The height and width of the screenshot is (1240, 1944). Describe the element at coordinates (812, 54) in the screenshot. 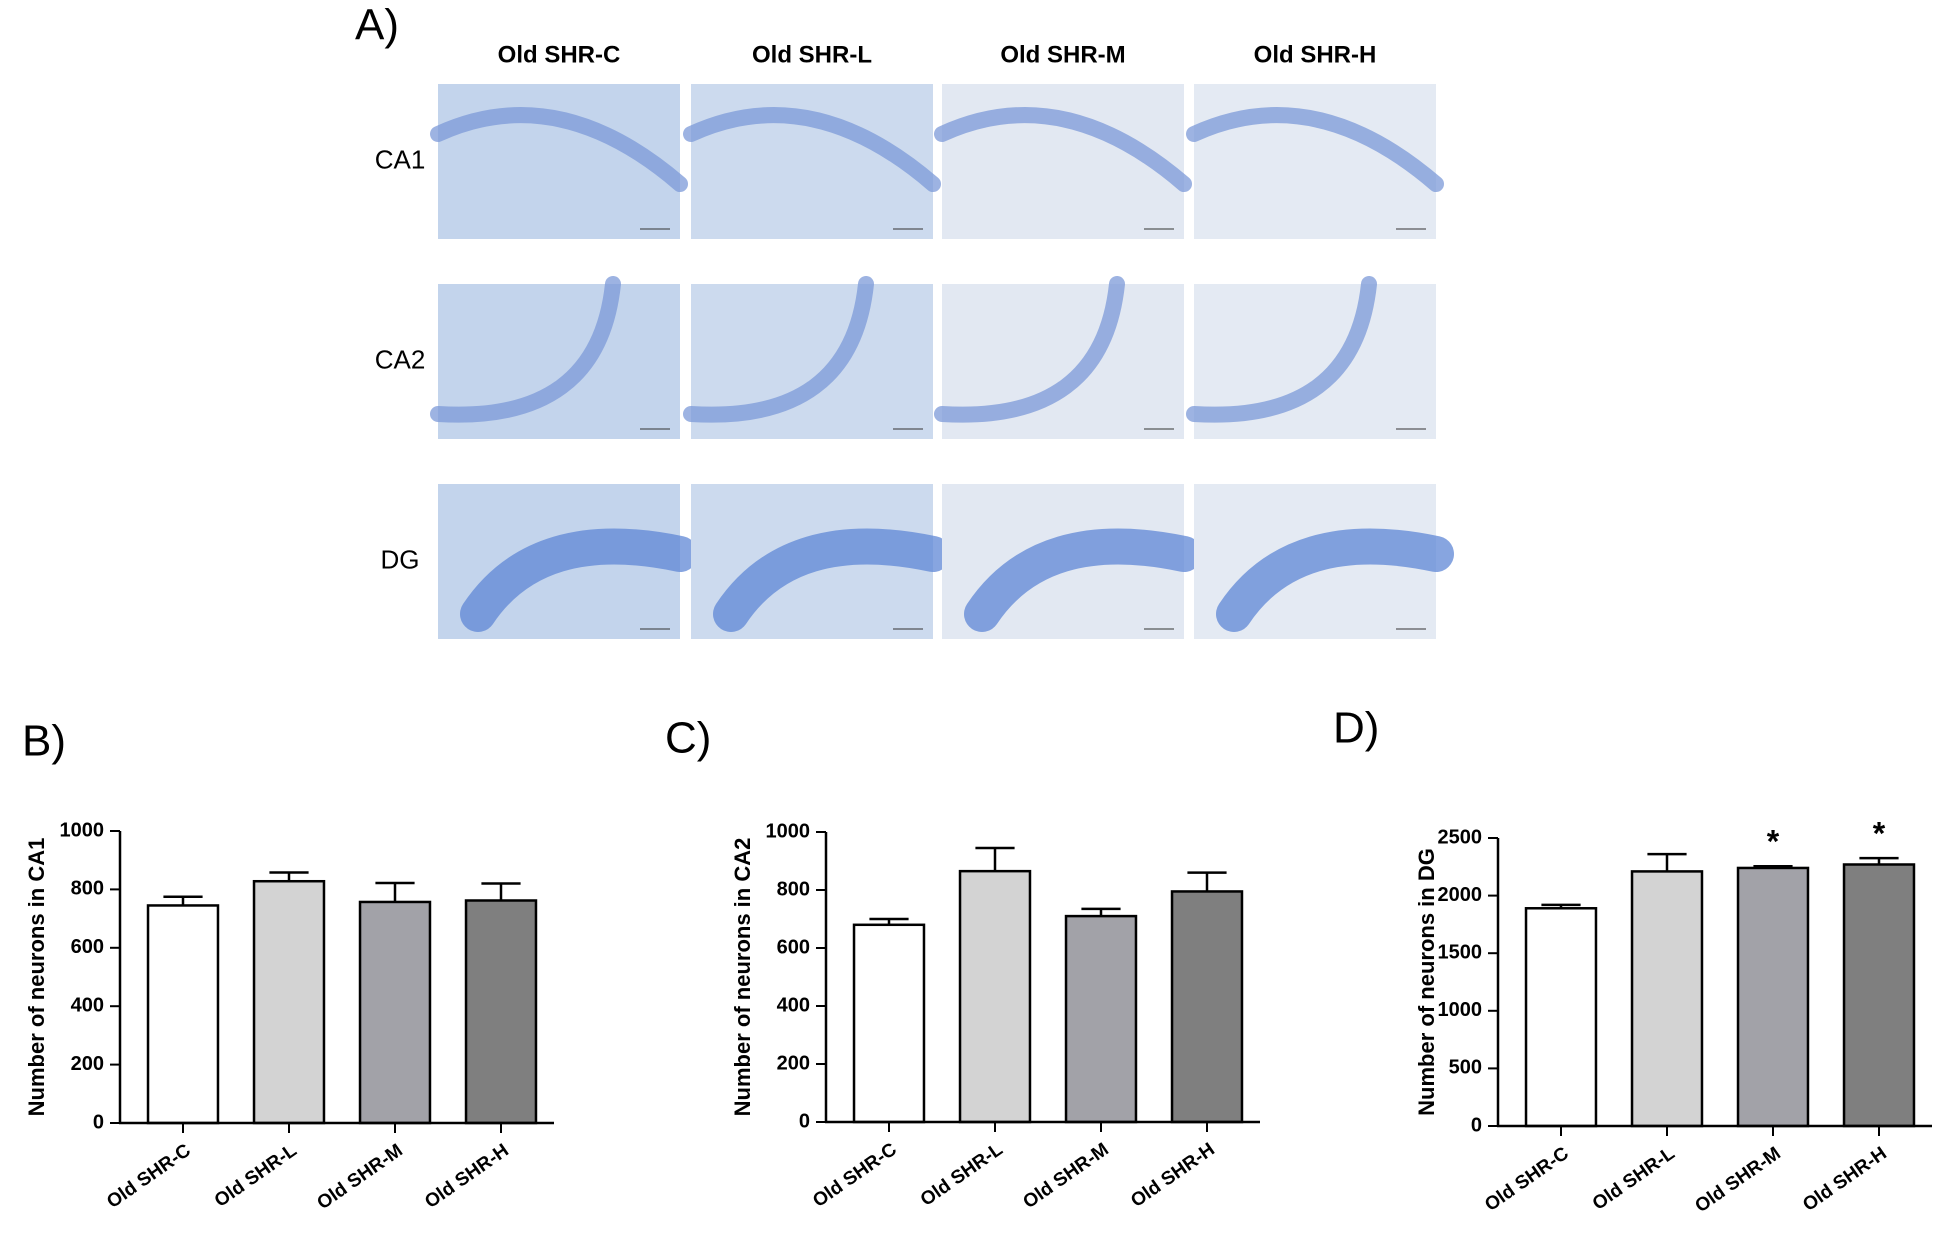

I see `column-header: Old SHR-L` at that location.